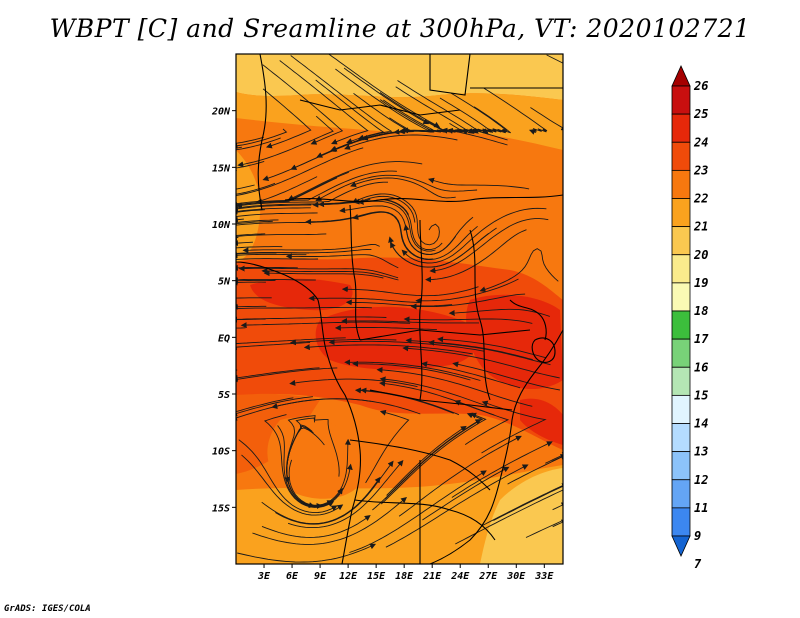  Describe the element at coordinates (460, 576) in the screenshot. I see `lon-tick-label: 24E` at that location.